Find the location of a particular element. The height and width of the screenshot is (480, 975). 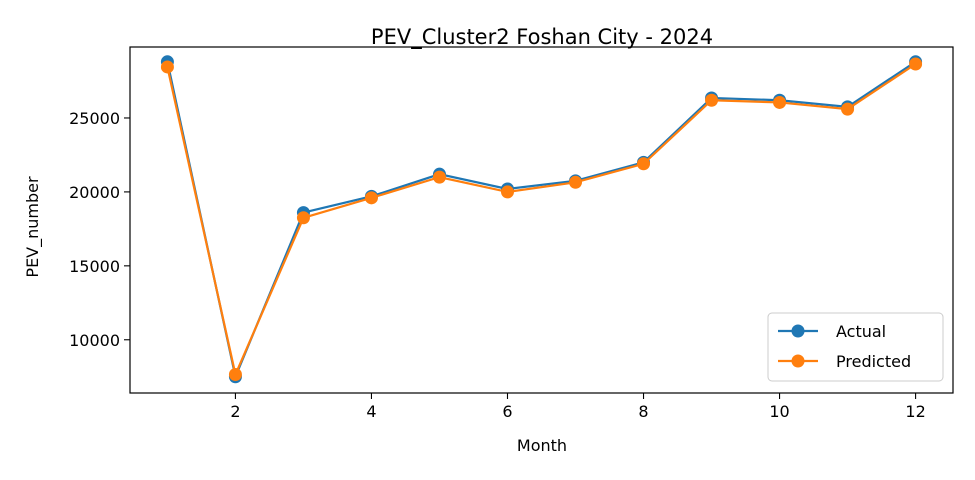

x-tick-label: 6 is located at coordinates (507, 411).